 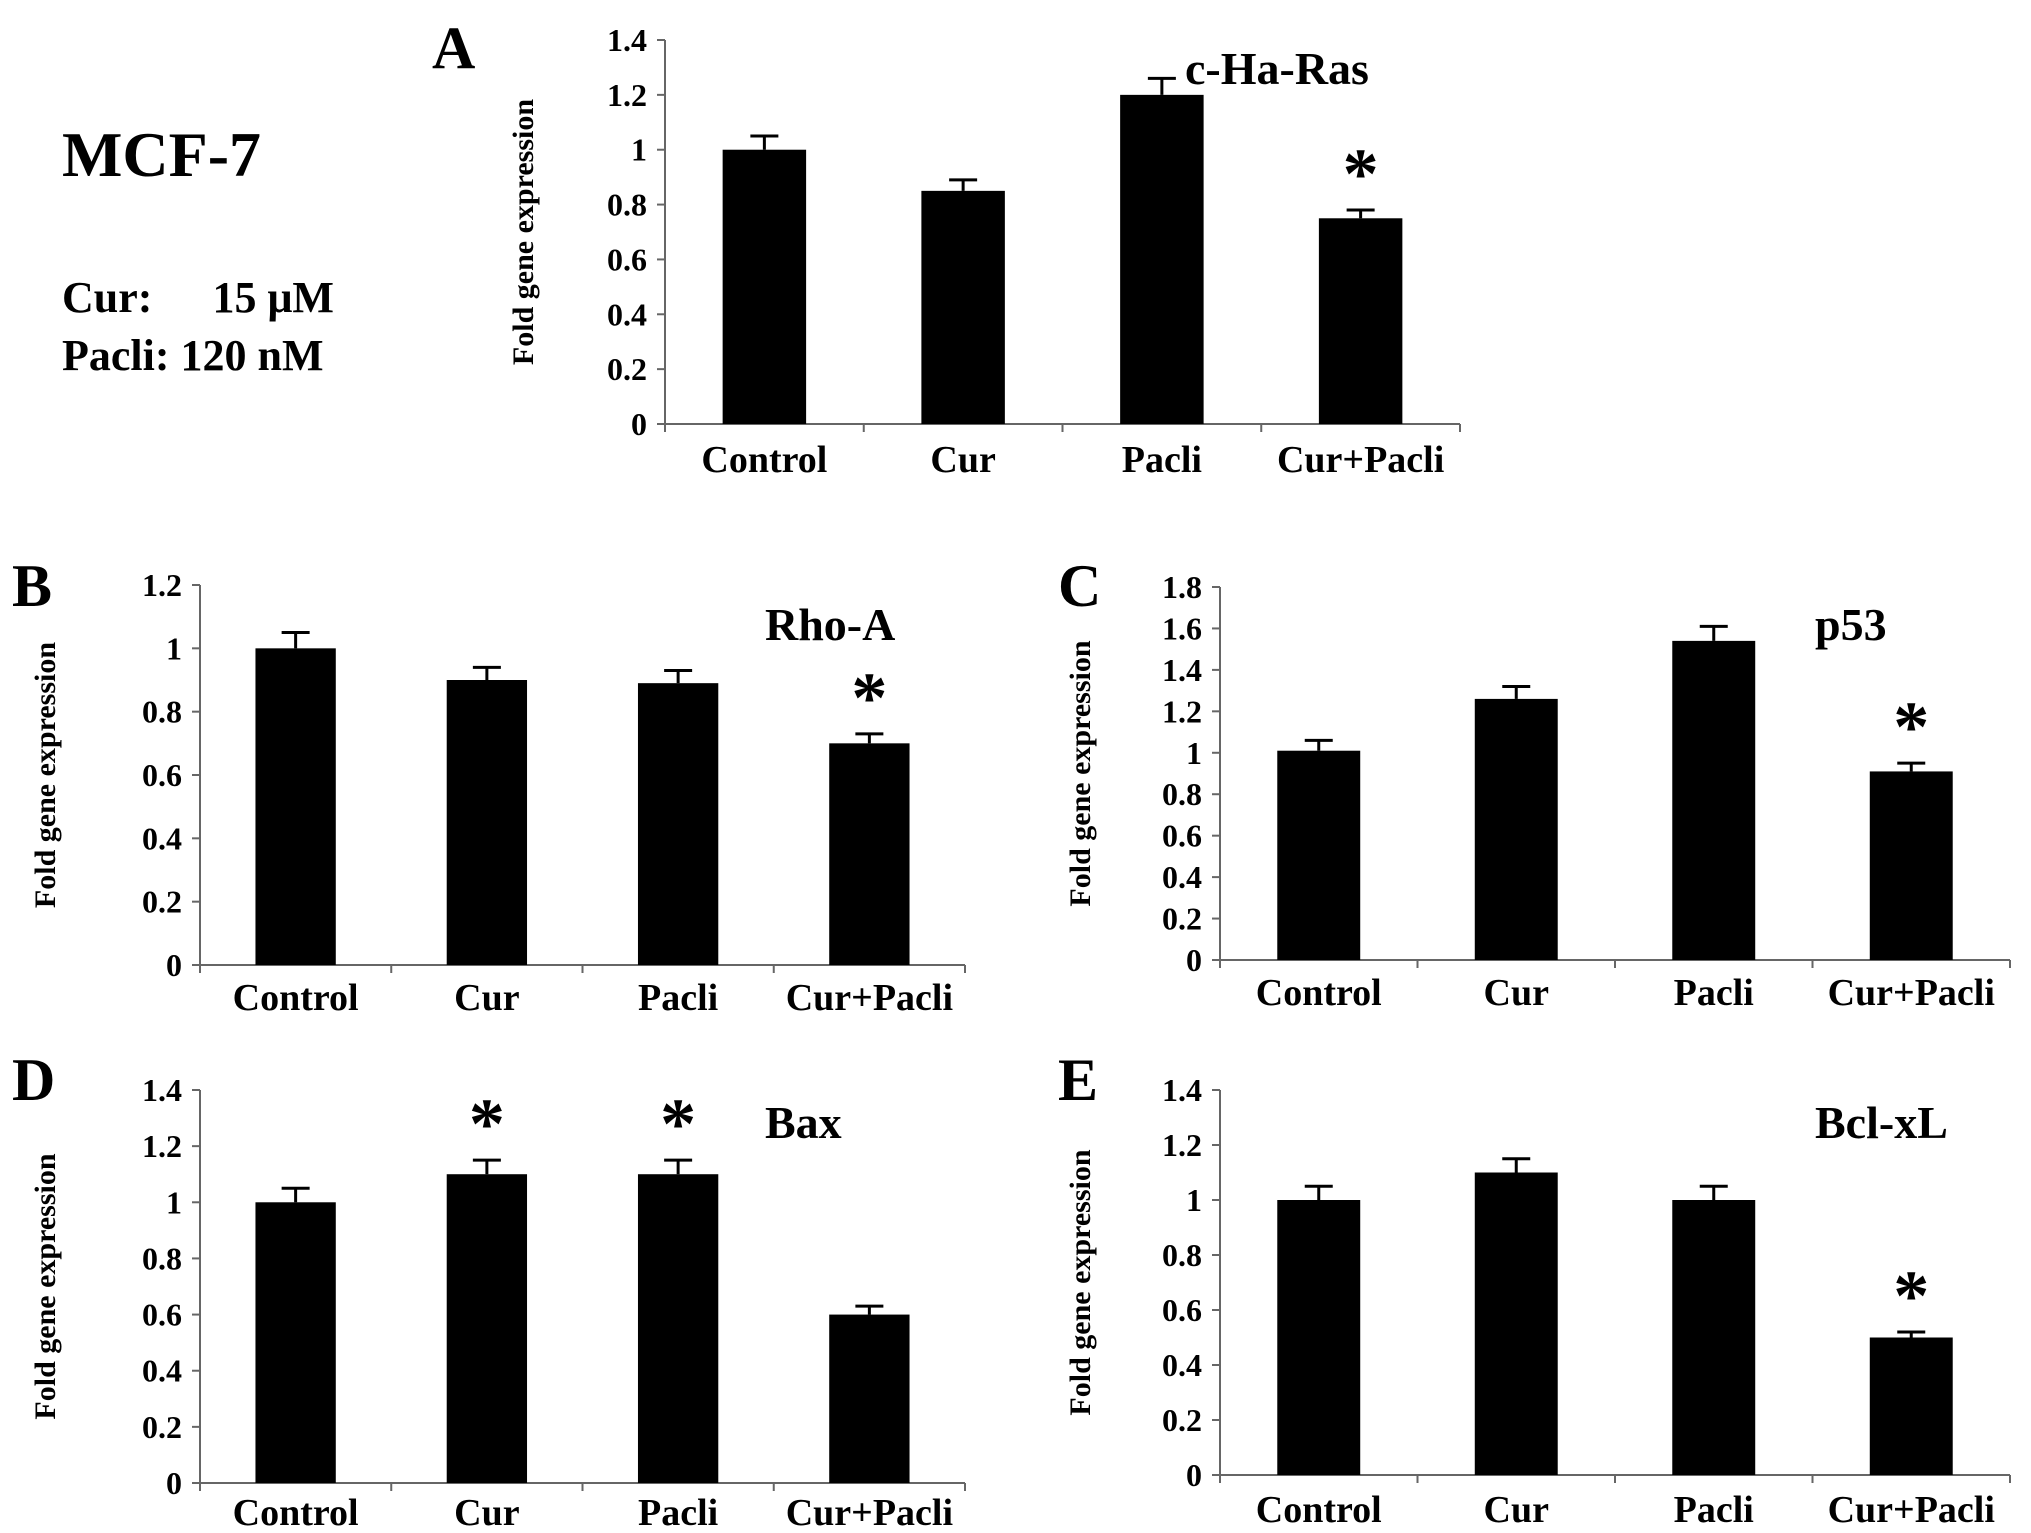 What do you see at coordinates (678, 1512) in the screenshot?
I see `panel-d-category-label: Pacli` at bounding box center [678, 1512].